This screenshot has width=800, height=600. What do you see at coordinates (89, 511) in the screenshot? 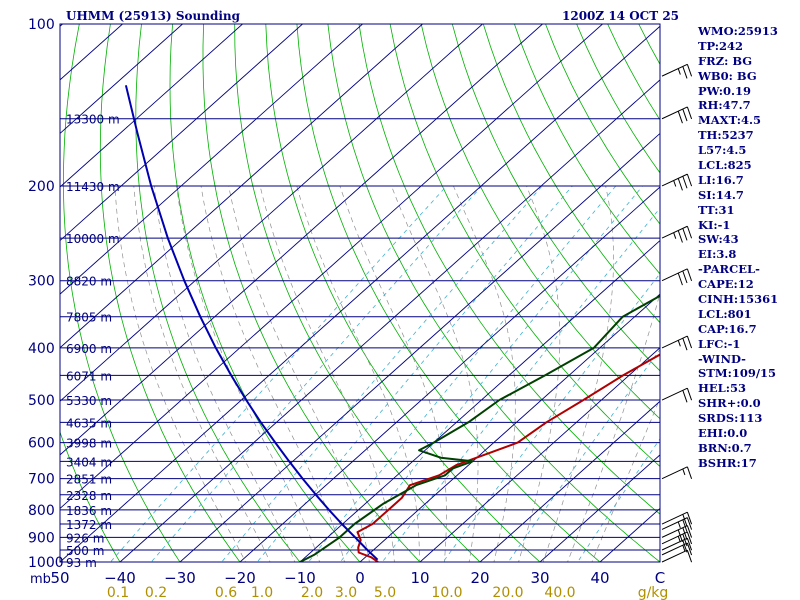
I see `height-label: 1836 m` at bounding box center [89, 511].